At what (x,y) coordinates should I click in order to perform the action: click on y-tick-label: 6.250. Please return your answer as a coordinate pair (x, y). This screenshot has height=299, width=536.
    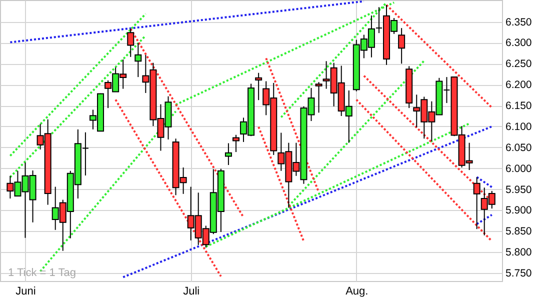
    Looking at the image, I should click on (519, 64).